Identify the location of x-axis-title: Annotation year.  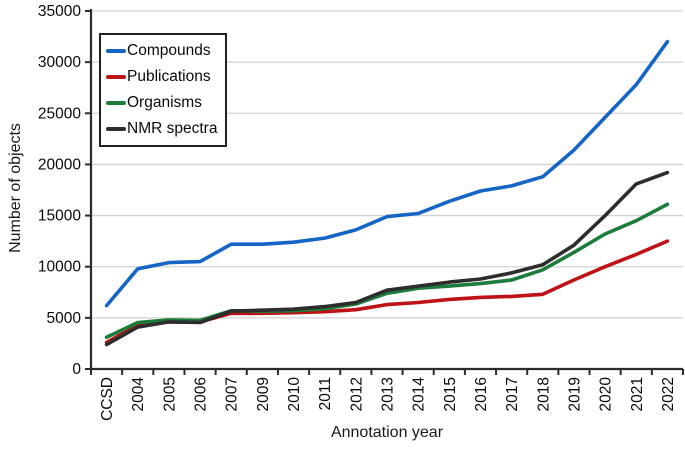
(387, 432).